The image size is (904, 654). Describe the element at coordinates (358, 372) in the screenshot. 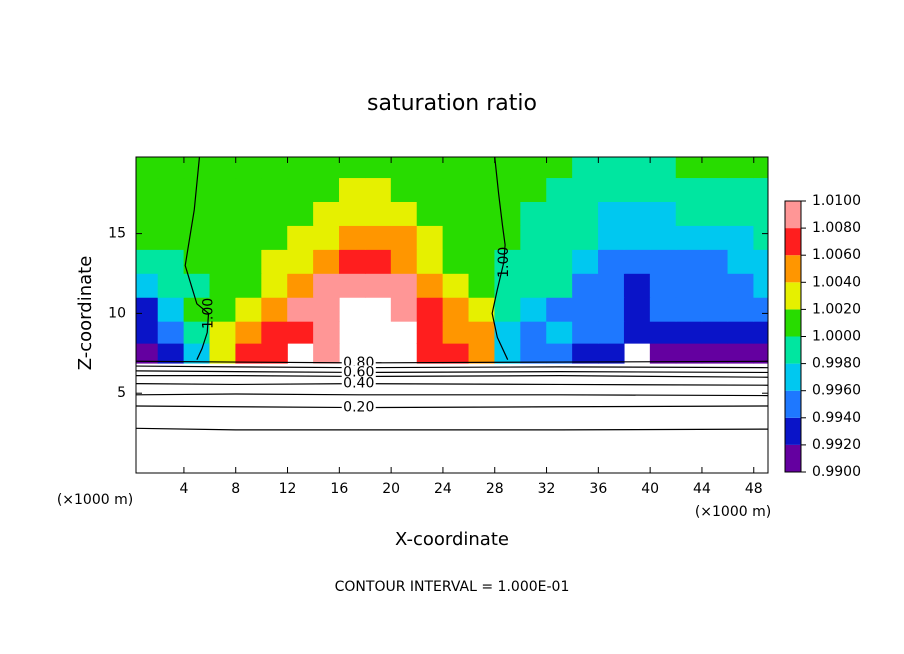

I see `contour-label: 0.60` at that location.